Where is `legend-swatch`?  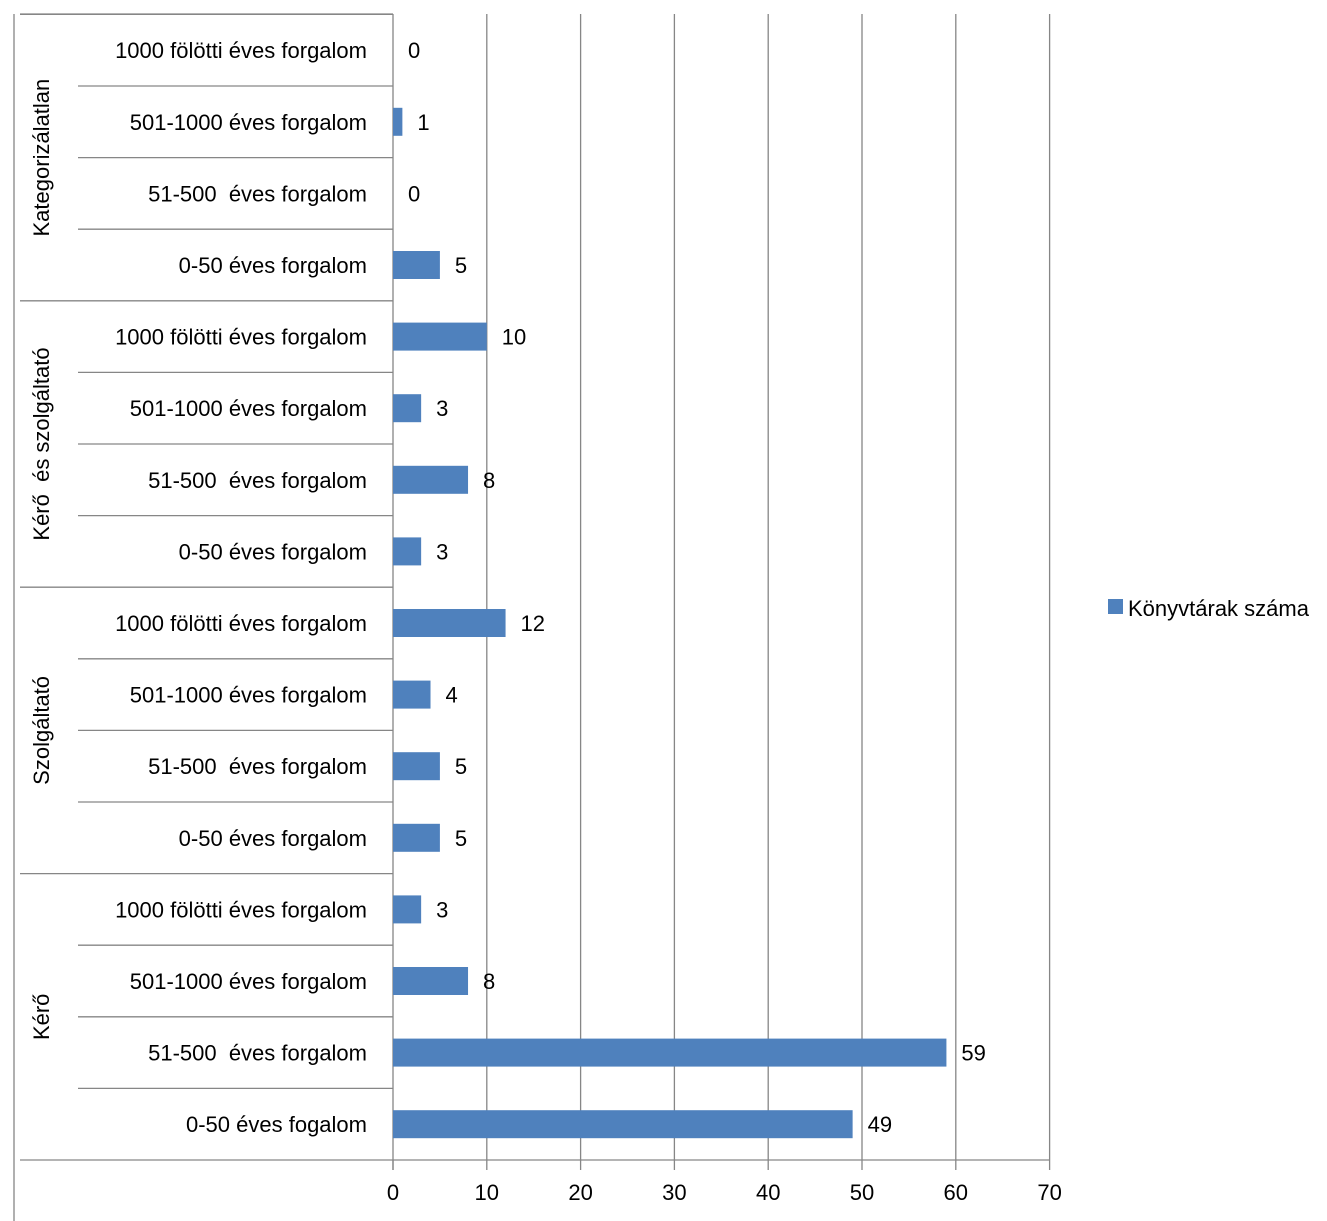 legend-swatch is located at coordinates (1115, 606).